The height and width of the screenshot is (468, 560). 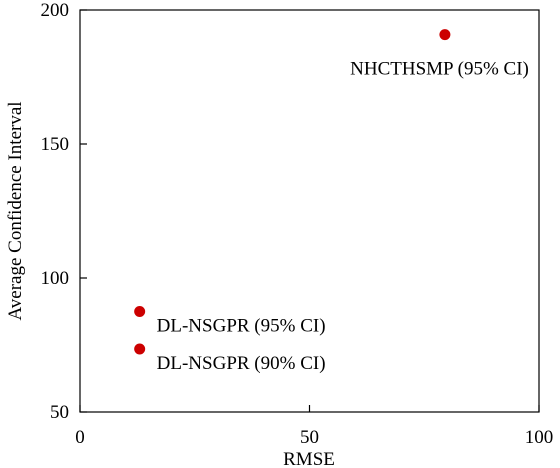 I want to click on data-point-label: NHCTHSMP (95% CI), so click(x=439, y=69).